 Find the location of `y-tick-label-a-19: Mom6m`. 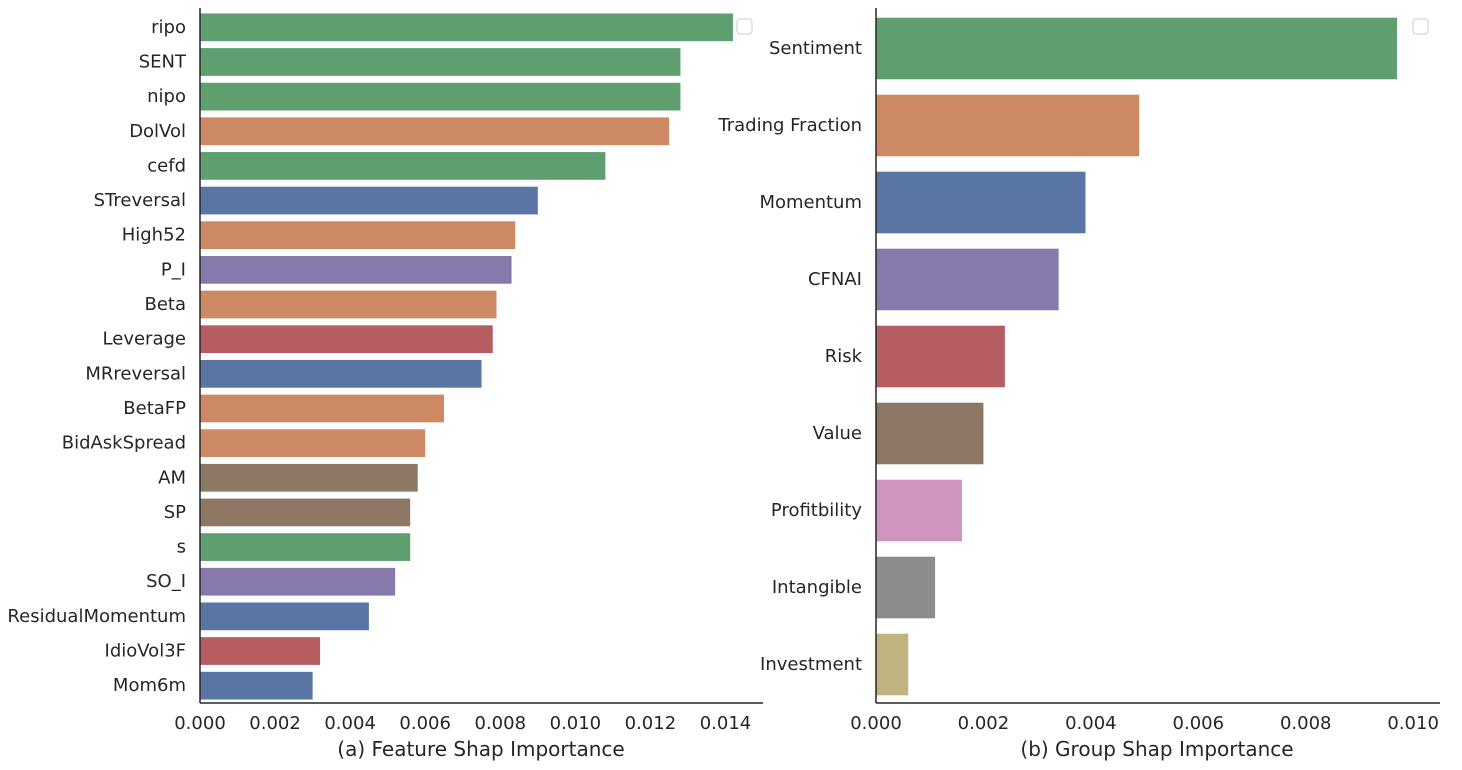

y-tick-label-a-19: Mom6m is located at coordinates (149, 685).